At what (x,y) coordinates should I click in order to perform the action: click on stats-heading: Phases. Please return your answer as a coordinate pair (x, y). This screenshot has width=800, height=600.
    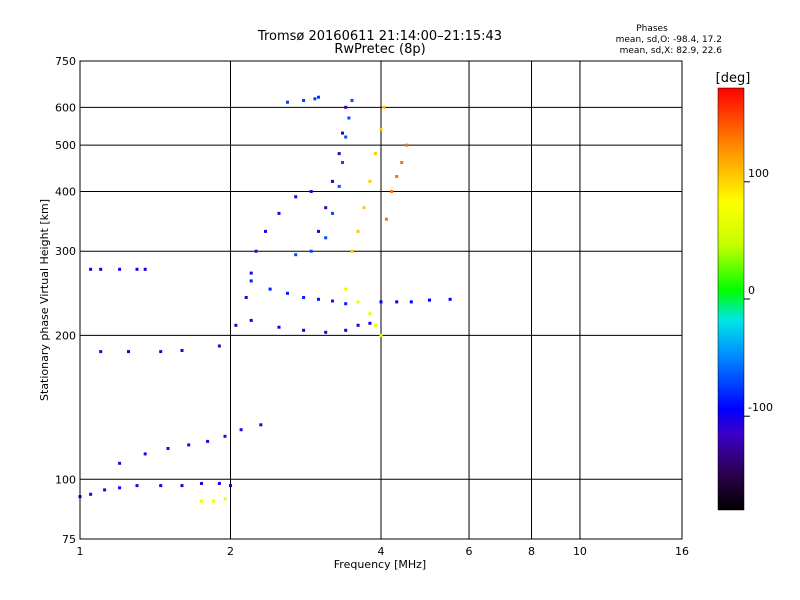
    Looking at the image, I should click on (652, 29).